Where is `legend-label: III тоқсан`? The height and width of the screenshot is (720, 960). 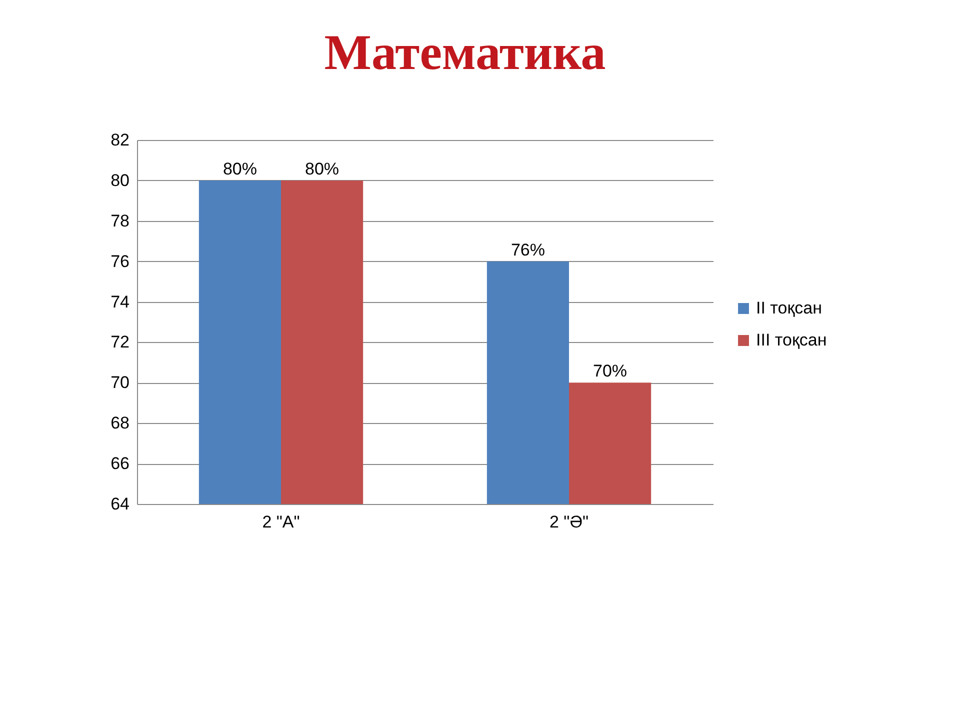
legend-label: III тоқсан is located at coordinates (791, 340).